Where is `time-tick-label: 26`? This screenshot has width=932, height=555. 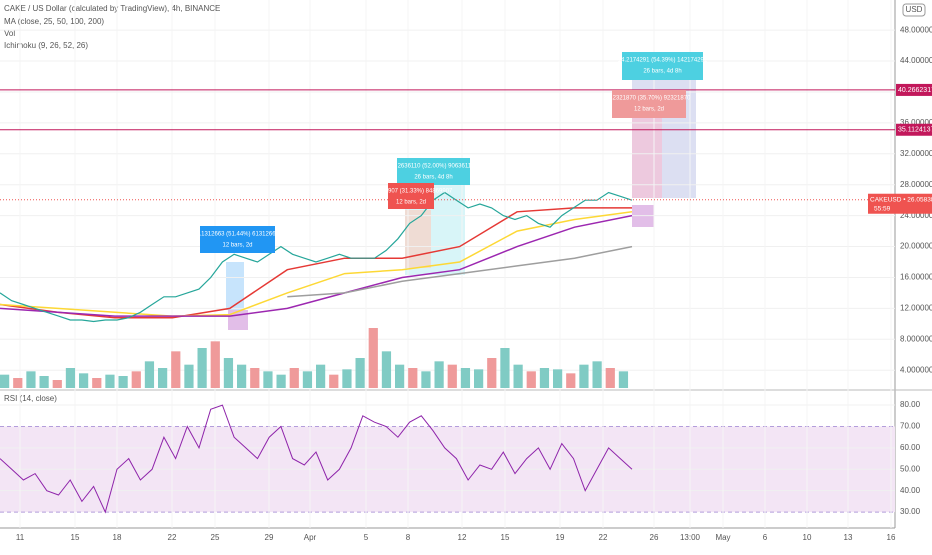 time-tick-label: 26 is located at coordinates (654, 537).